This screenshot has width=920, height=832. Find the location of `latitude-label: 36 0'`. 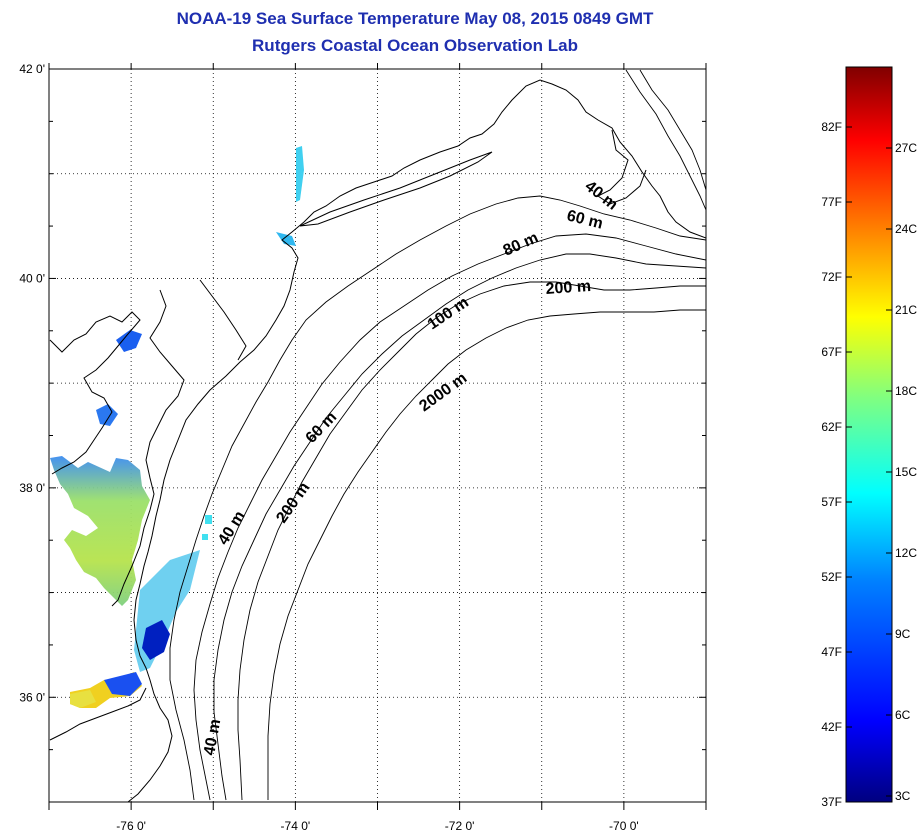

latitude-label: 36 0' is located at coordinates (32, 697).